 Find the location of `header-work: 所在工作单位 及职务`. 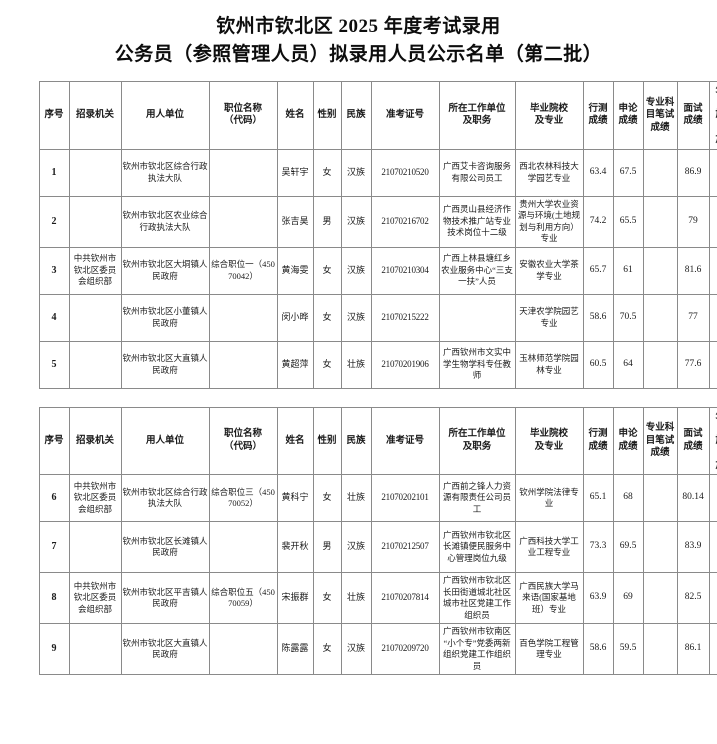

header-work: 所在工作单位 及职务 is located at coordinates (477, 115).